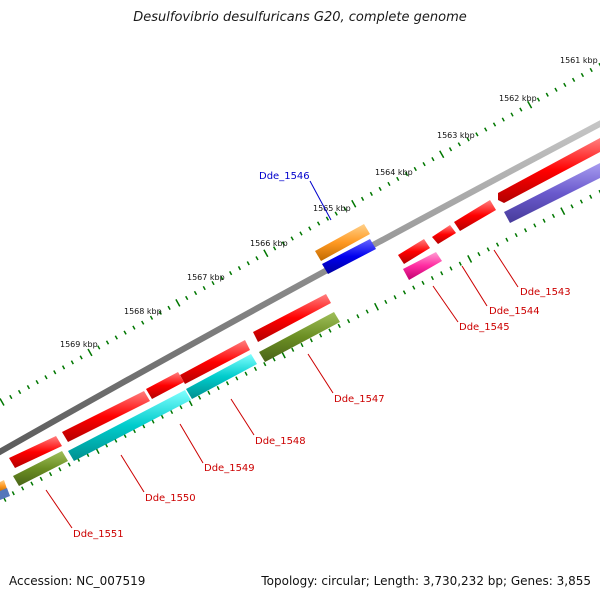 The height and width of the screenshot is (600, 600). What do you see at coordinates (422, 266) in the screenshot?
I see `gene-feature-pink` at bounding box center [422, 266].